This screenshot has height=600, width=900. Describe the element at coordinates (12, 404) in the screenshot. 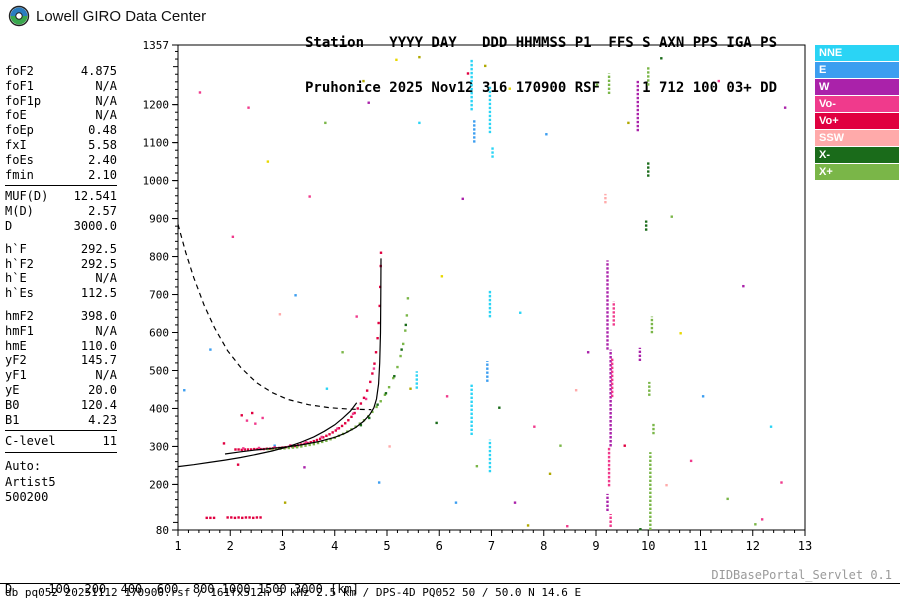

I see `param-label: B0` at that location.